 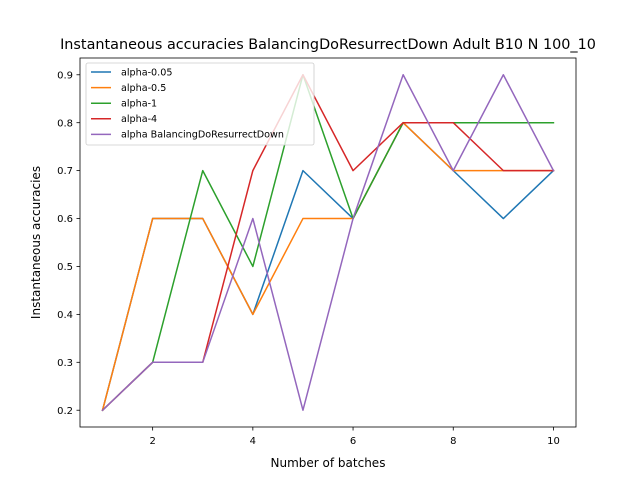 I want to click on legend-label: alpha-0.05, so click(x=146, y=72).